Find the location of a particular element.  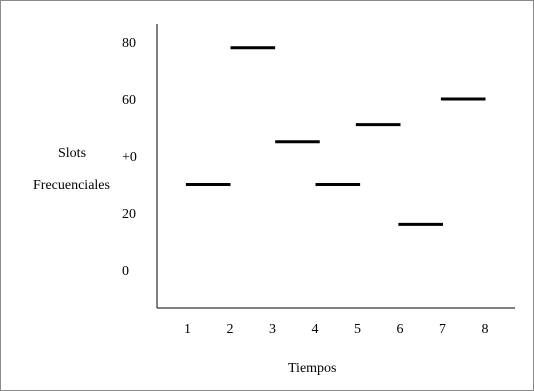

y-tick-label: 0 is located at coordinates (125, 271).